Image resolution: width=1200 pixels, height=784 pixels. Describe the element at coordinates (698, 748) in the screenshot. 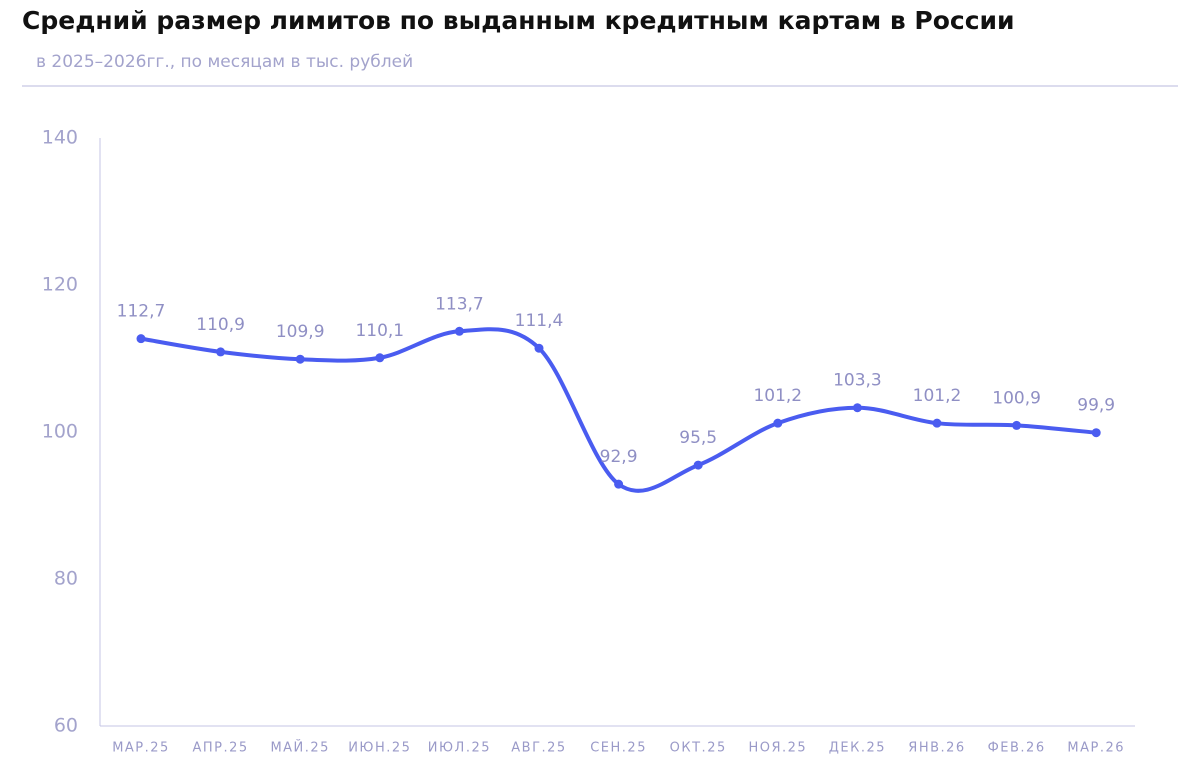

I see `x-tick-label: ОКТ.25` at that location.